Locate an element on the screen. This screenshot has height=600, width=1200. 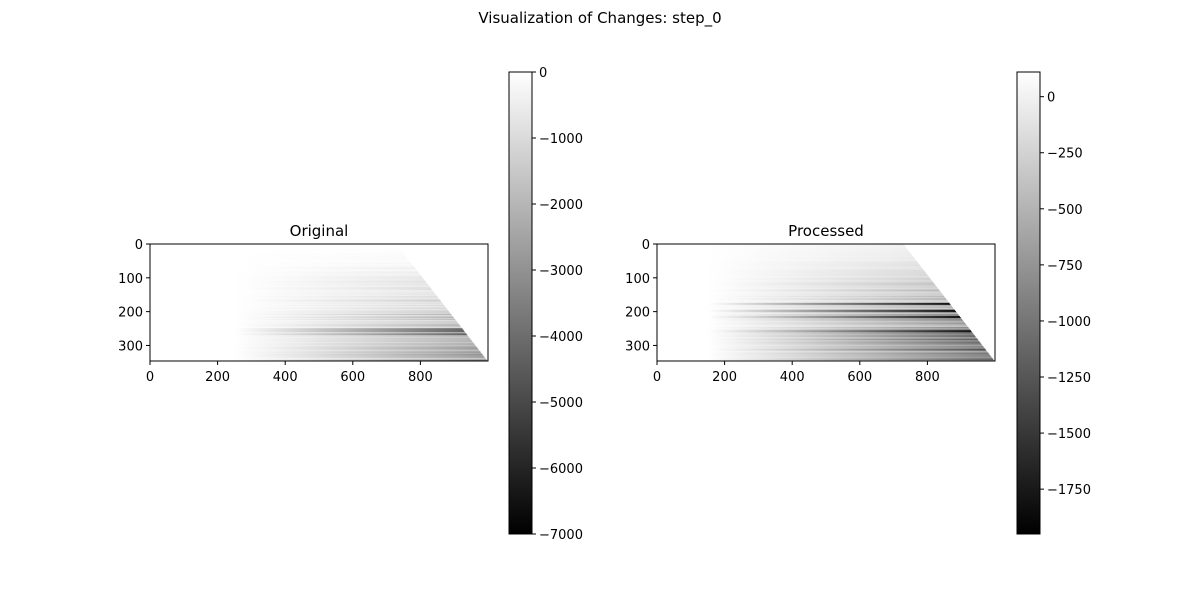
figure-suptitle: Visualization of Changes: step_0 is located at coordinates (600, 18).